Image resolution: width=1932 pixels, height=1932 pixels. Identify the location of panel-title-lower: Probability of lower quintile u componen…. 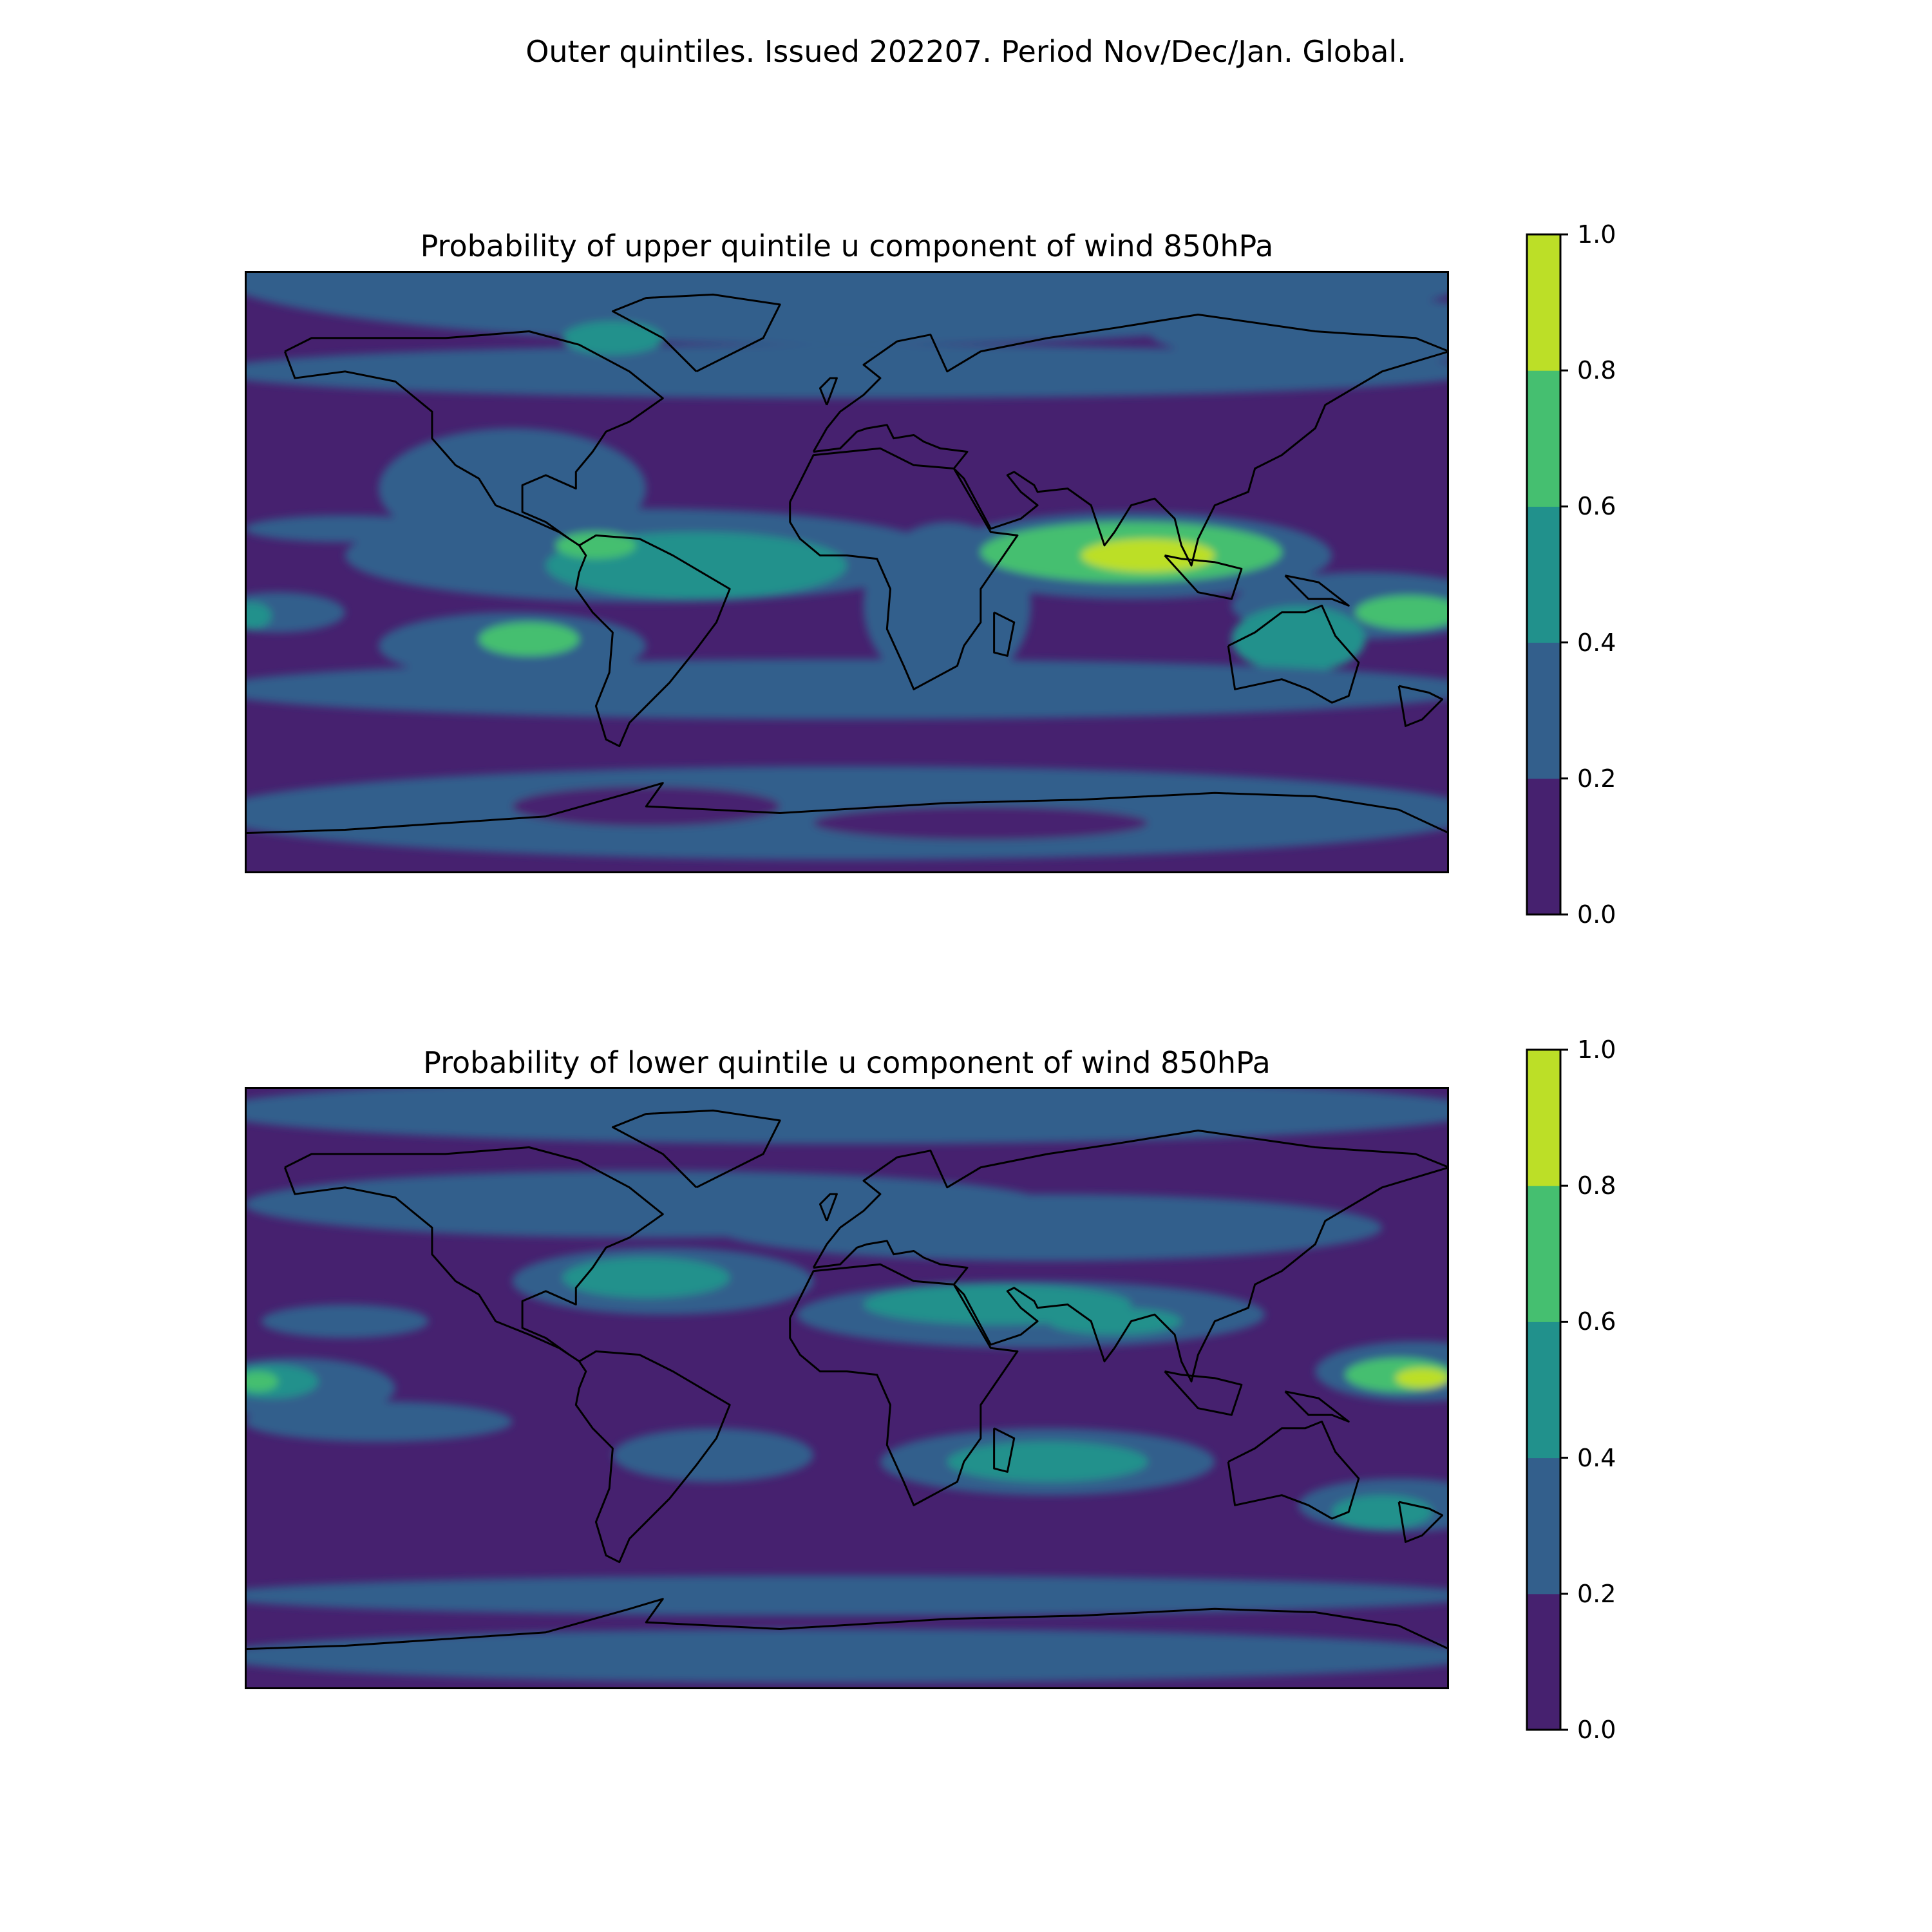
(847, 1062).